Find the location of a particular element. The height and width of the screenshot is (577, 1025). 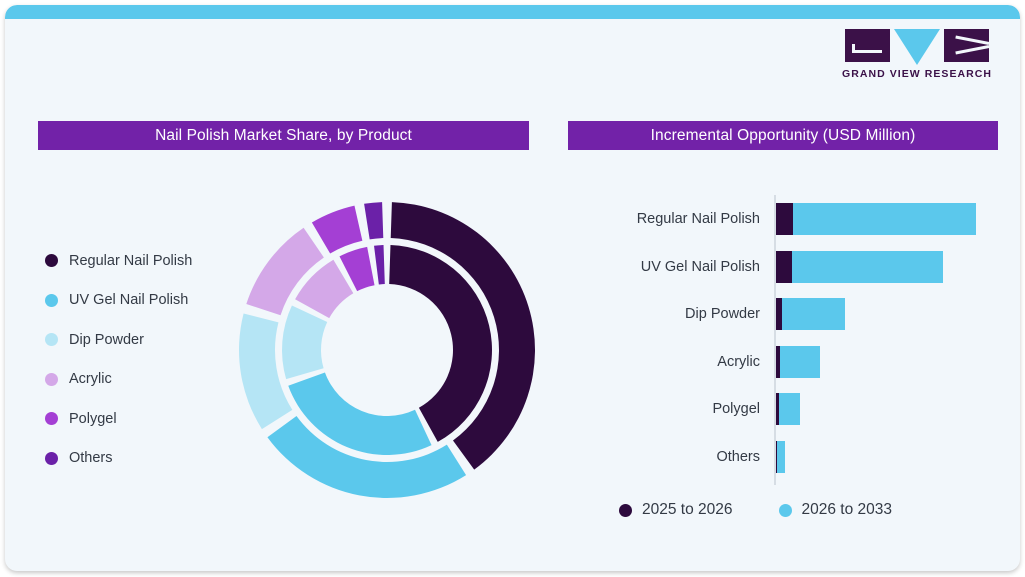

legend-item-polygel: Polygel is located at coordinates (145, 419).